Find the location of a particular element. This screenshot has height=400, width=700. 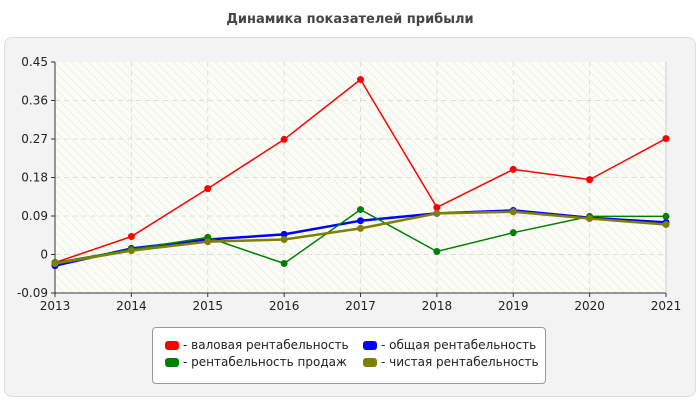

y-tick-label: 0.45 is located at coordinates (34, 62).